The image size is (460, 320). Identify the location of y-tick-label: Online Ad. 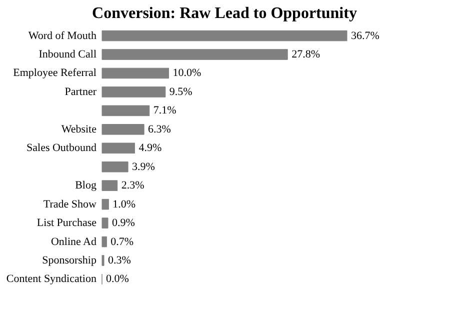
(73, 242).